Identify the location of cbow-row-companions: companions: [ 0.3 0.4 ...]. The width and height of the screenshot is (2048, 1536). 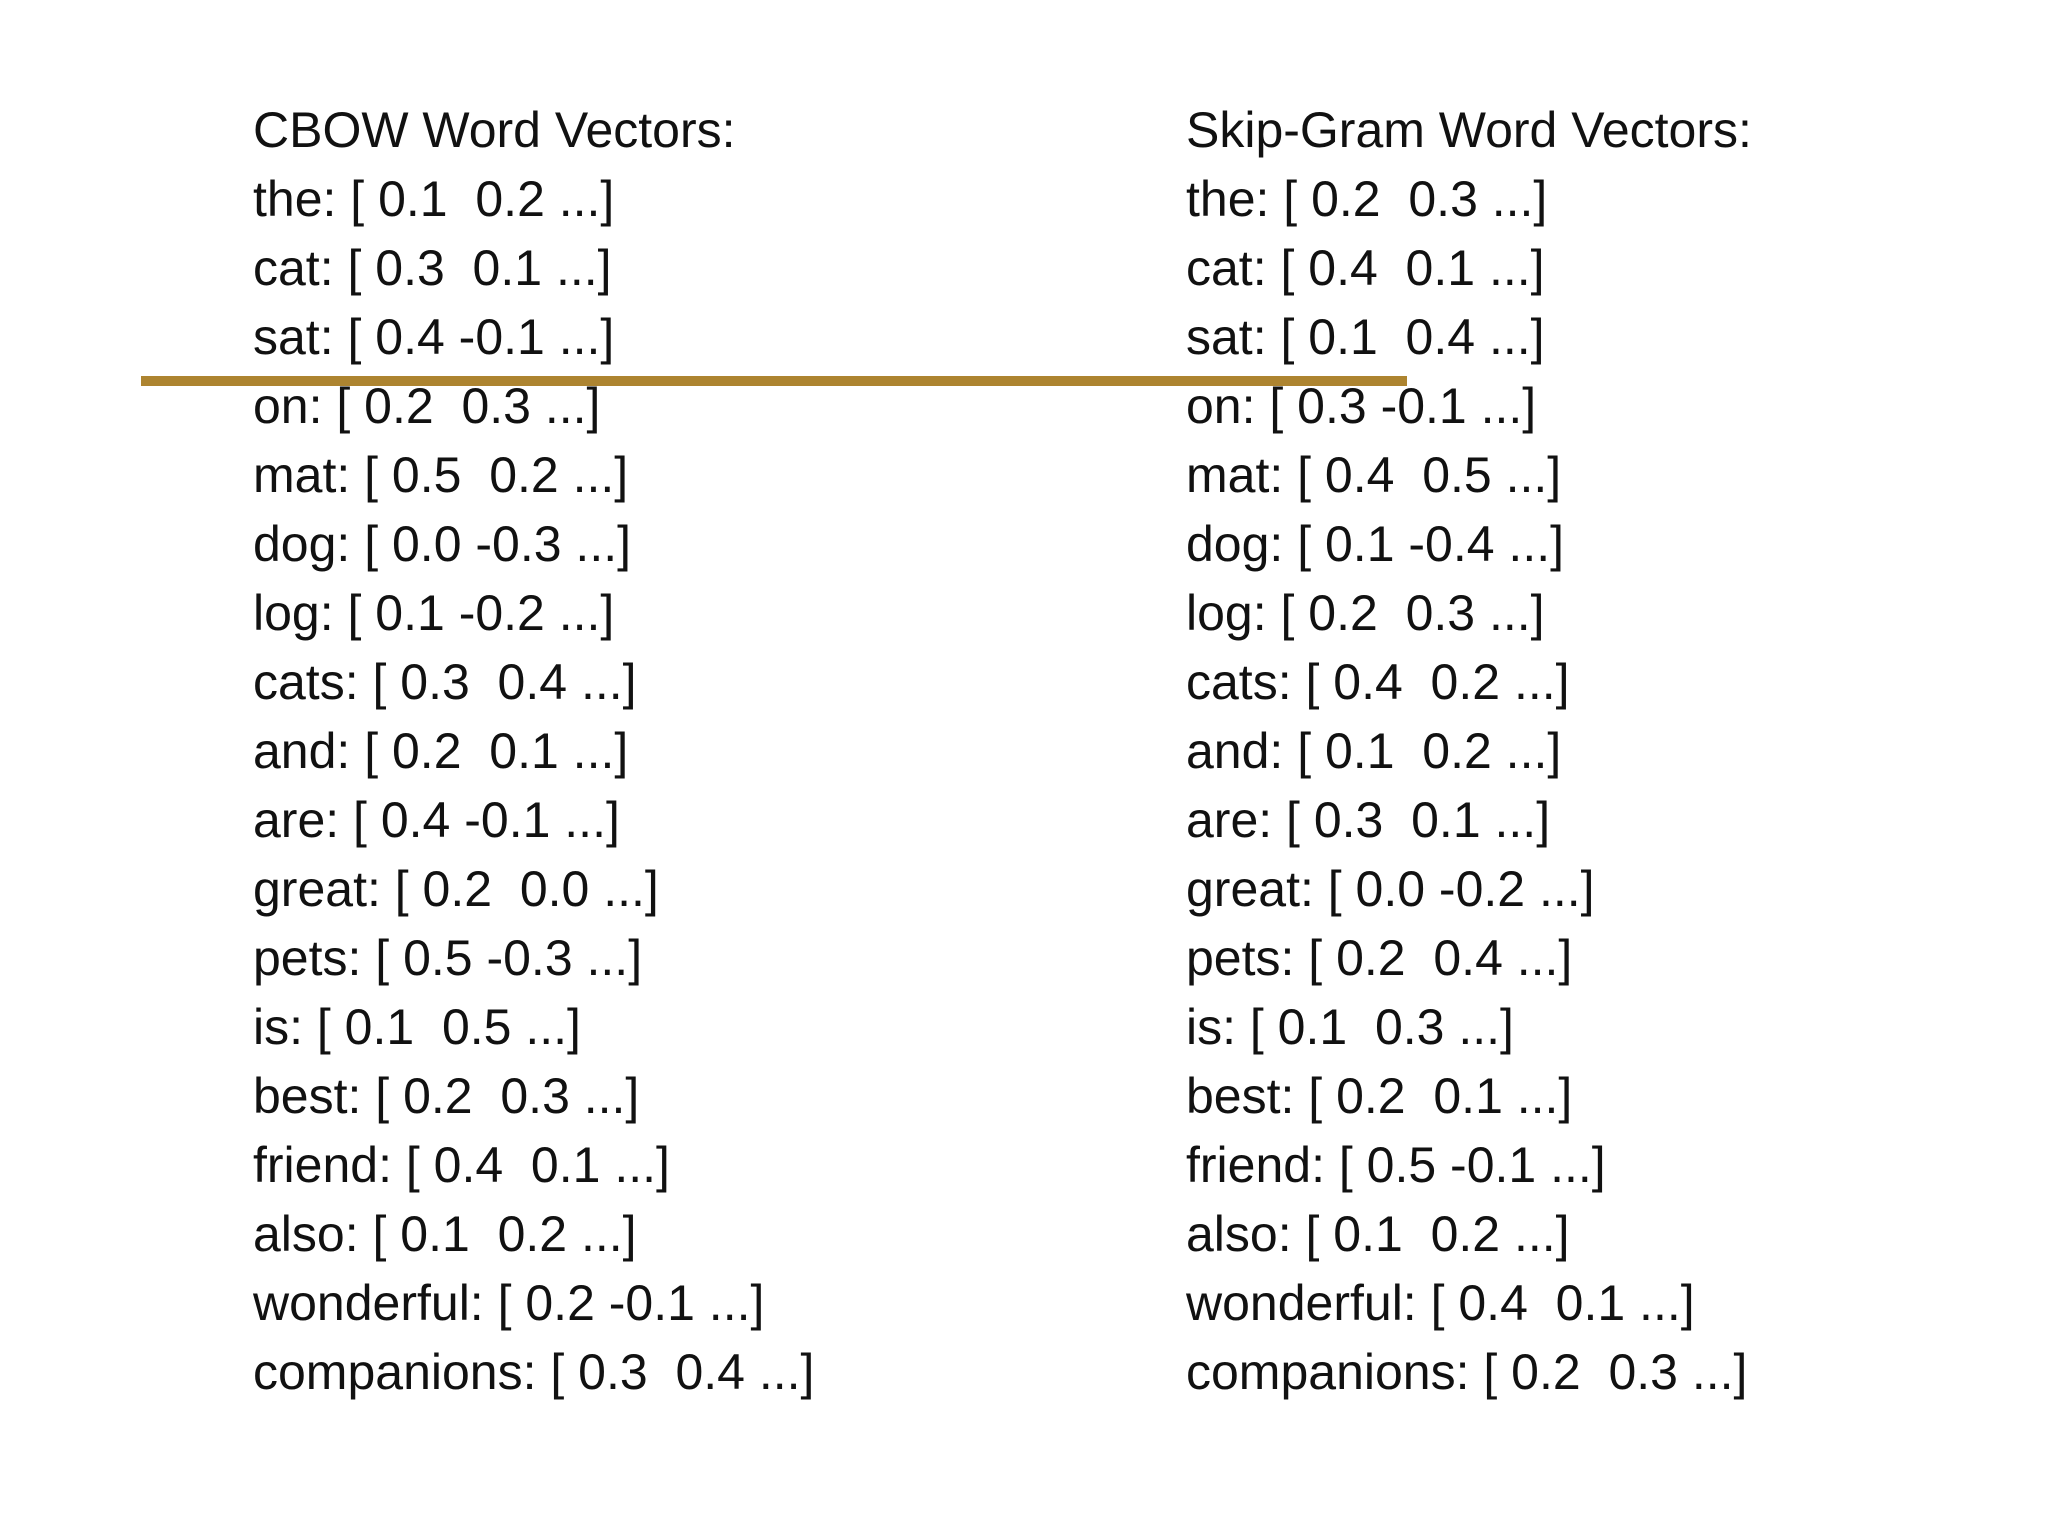
(534, 1372).